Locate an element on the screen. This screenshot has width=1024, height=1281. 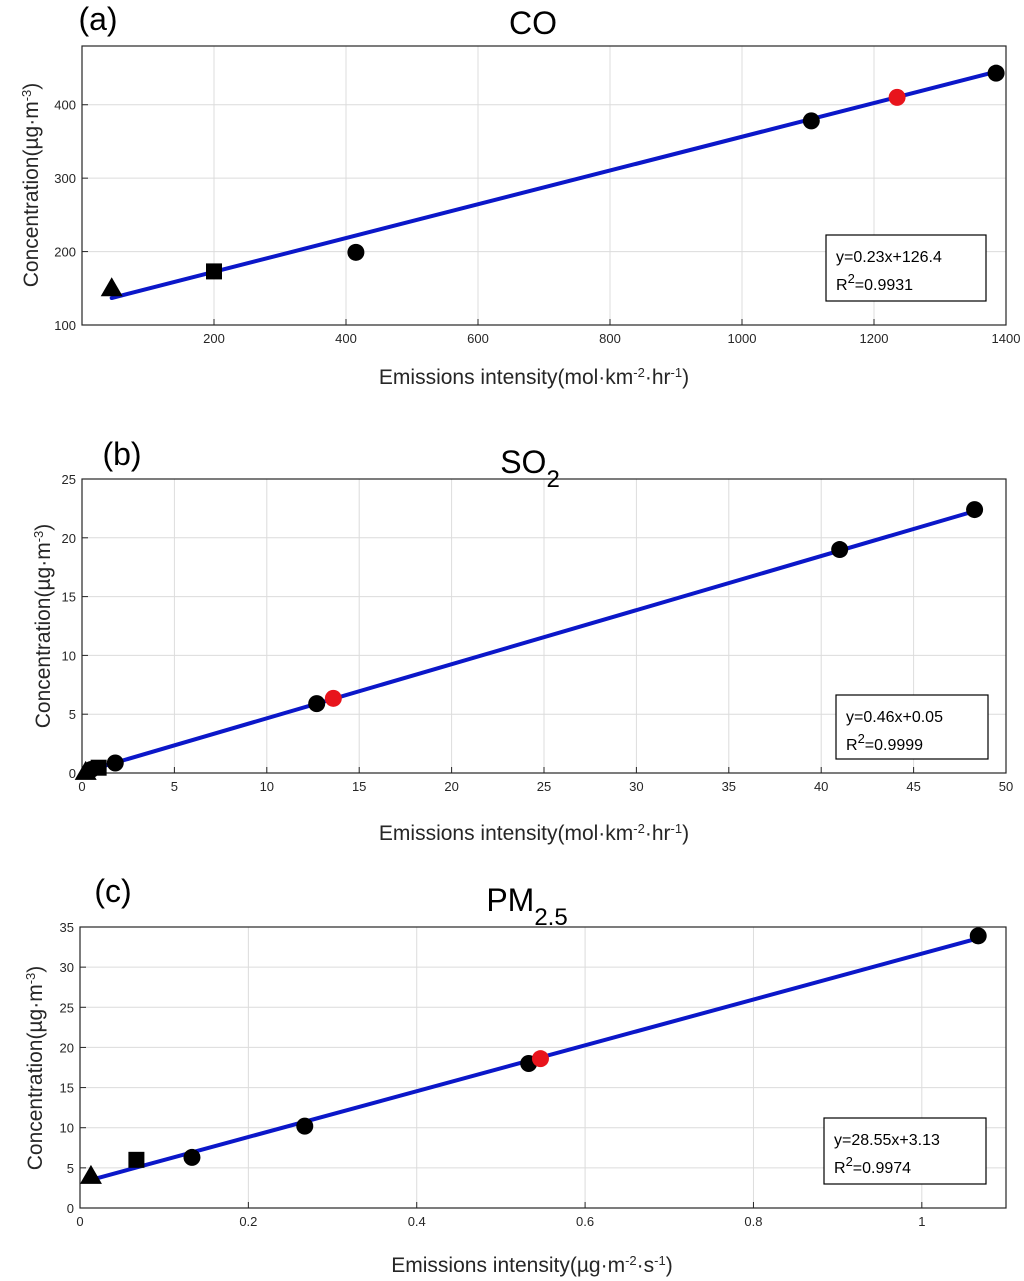
x-tick-label: 30 is located at coordinates (636, 786).